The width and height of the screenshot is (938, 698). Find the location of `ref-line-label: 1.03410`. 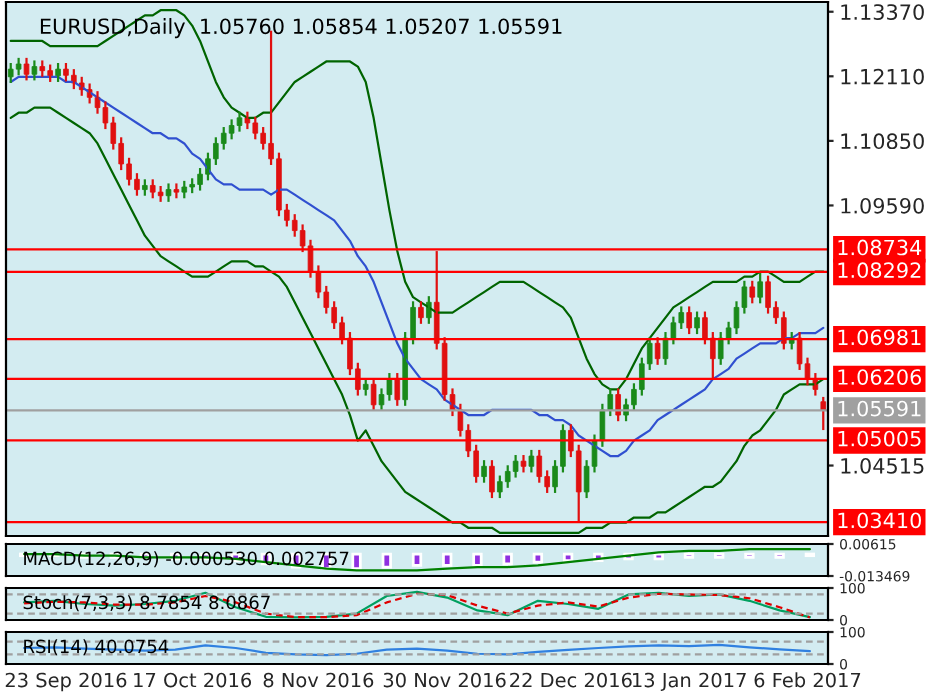

ref-line-label: 1.03410 is located at coordinates (879, 520).